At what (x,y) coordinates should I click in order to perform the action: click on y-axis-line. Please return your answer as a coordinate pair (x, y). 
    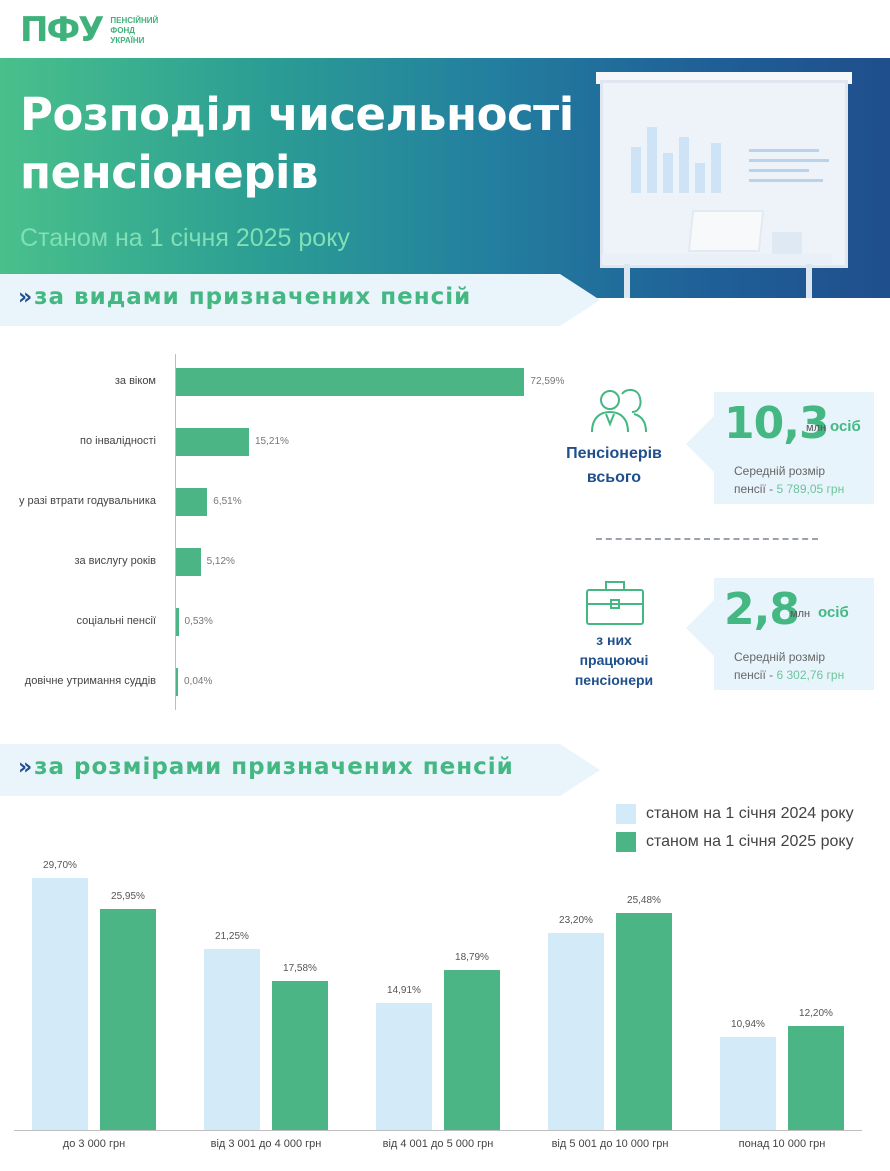
    Looking at the image, I should click on (175, 532).